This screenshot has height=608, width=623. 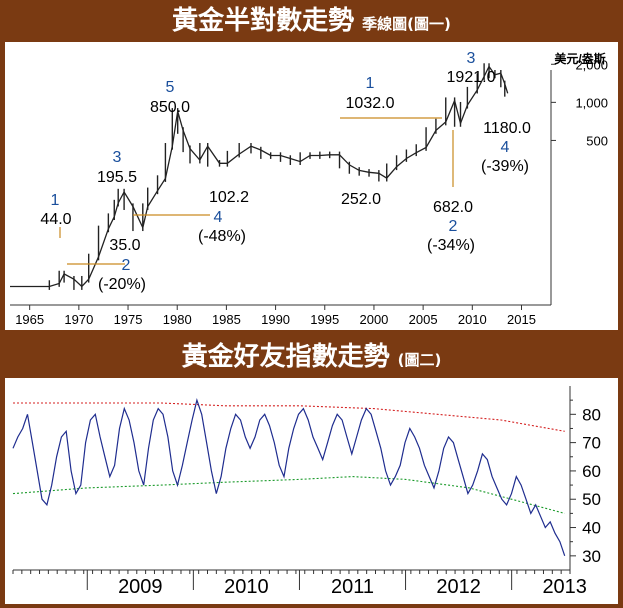 What do you see at coordinates (564, 587) in the screenshot?
I see `x-tick-label: 2013` at bounding box center [564, 587].